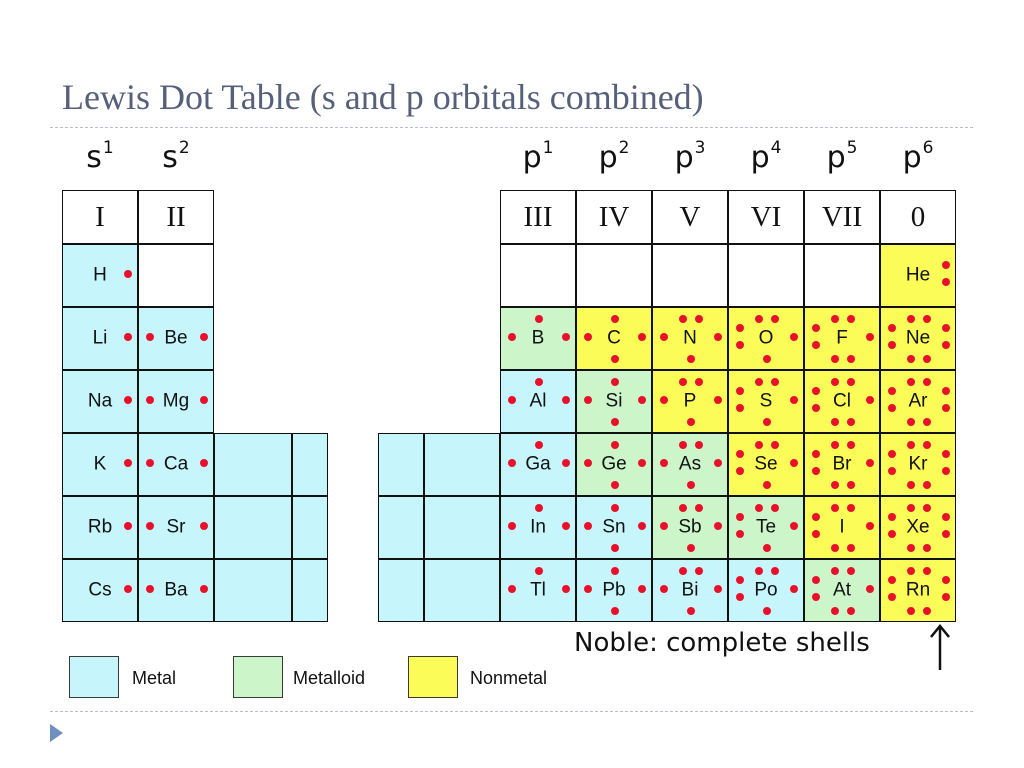  Describe the element at coordinates (184, 148) in the screenshot. I see `orbital-superscript: 2` at that location.